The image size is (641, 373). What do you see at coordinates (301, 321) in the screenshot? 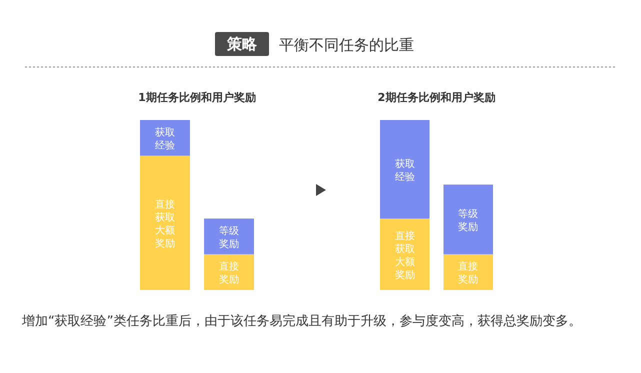
I see `text: 增加“获取经验”类任务比重后，由于该任务易完成且有助于升级，参与度变高，获得总奖励变多。` at bounding box center [301, 321].